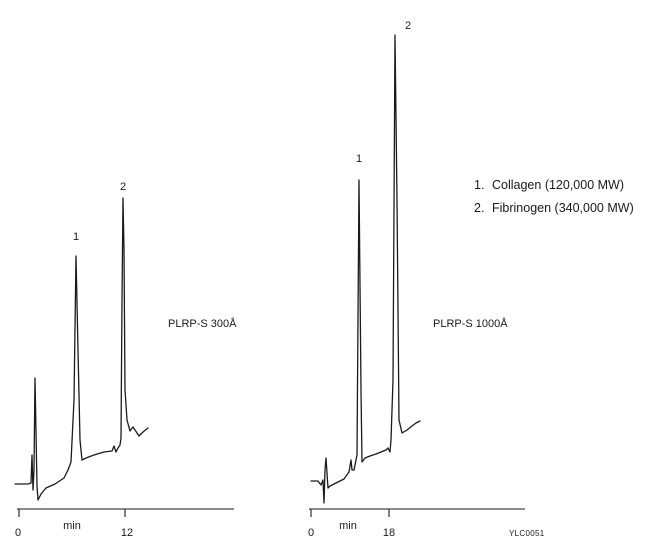 This screenshot has height=556, width=660. I want to click on left-peak-label-1: 1, so click(76, 237).